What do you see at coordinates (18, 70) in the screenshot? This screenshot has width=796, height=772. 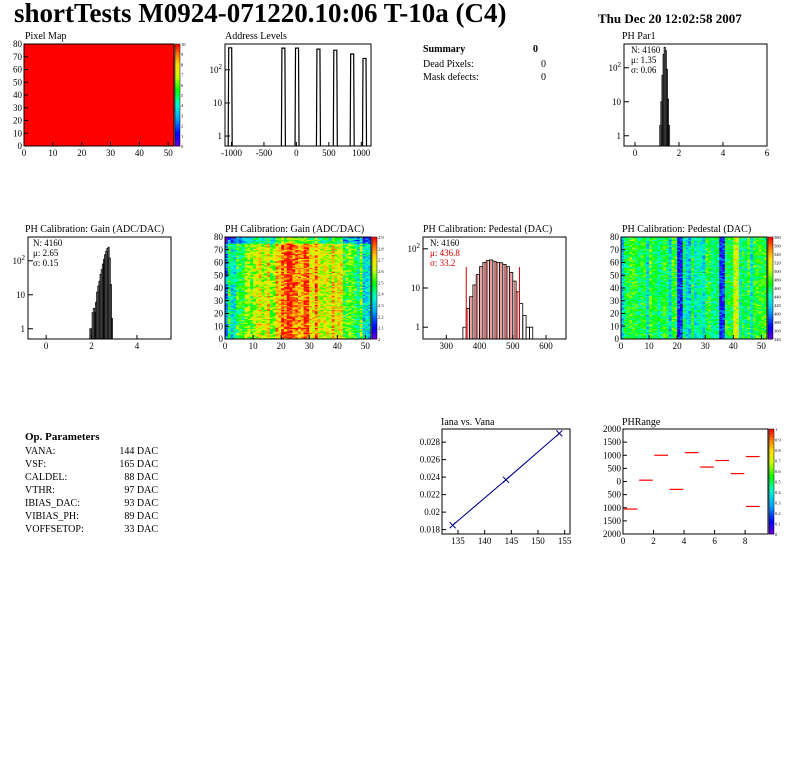 I see `y-tick-label: 60` at bounding box center [18, 70].